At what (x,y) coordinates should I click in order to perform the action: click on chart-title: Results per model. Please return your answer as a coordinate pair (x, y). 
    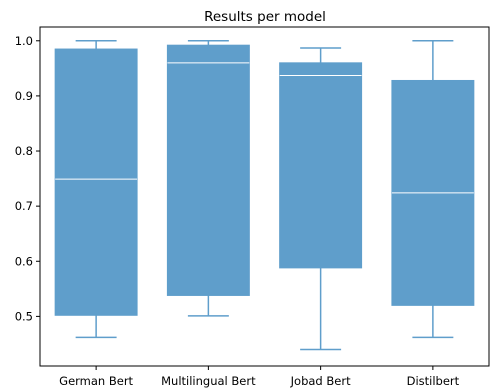
    Looking at the image, I should click on (265, 17).